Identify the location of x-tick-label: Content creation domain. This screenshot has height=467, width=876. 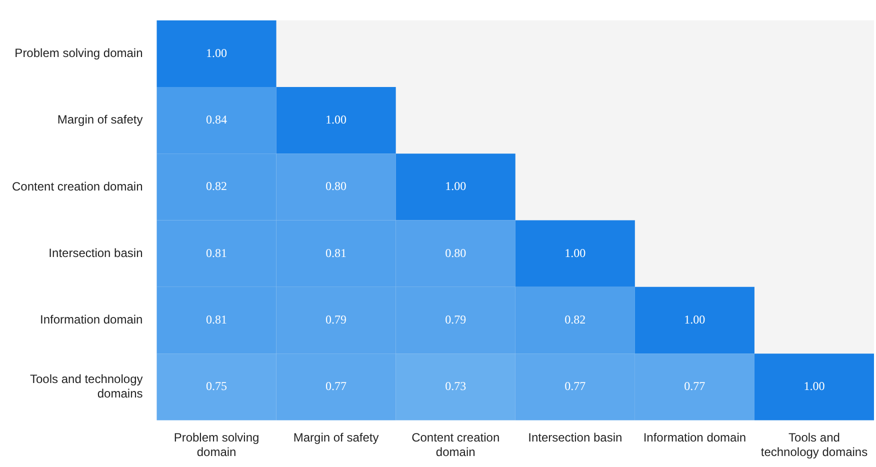
(456, 445).